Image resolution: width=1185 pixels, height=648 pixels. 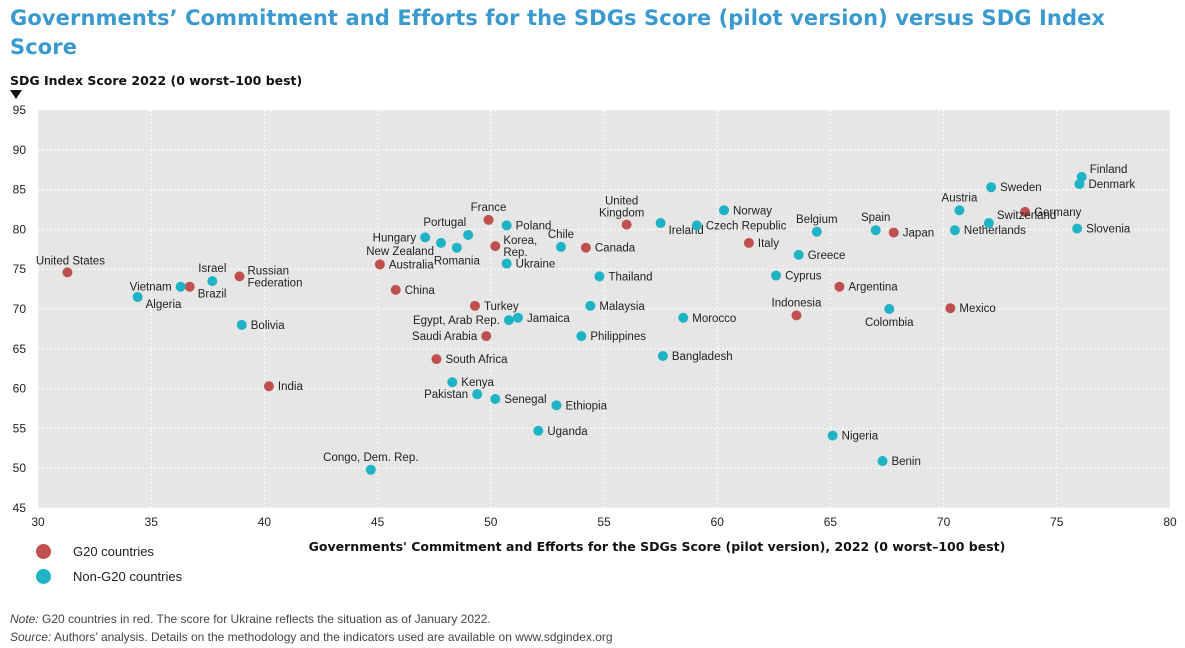 I want to click on point-label: Ethiopia, so click(x=586, y=406).